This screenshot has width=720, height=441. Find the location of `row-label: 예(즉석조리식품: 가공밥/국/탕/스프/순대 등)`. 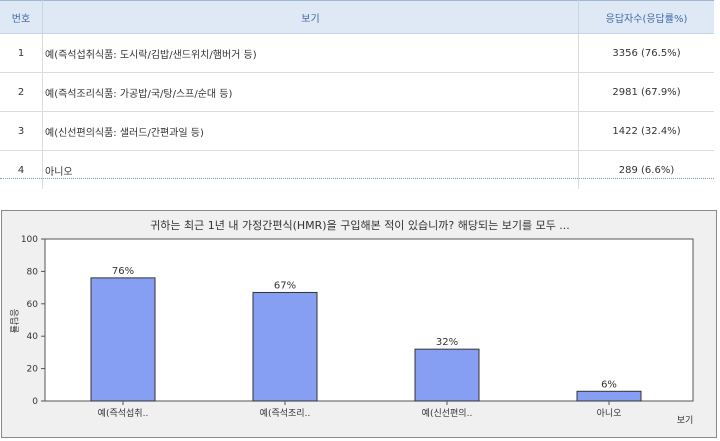

row-label: 예(즉석조리식품: 가공밥/국/탕/스프/순대 등) is located at coordinates (310, 92).